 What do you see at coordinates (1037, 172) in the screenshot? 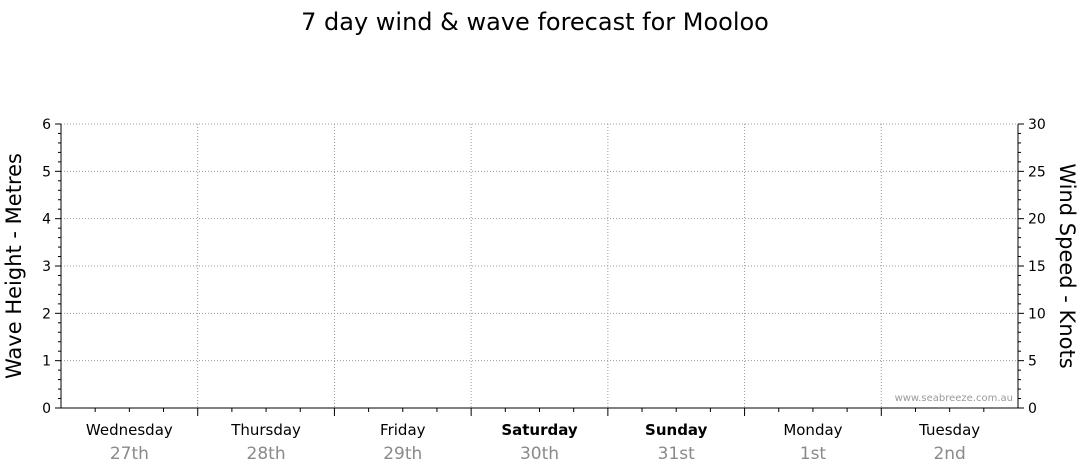
I see `right-tick-label: 25` at bounding box center [1037, 172].